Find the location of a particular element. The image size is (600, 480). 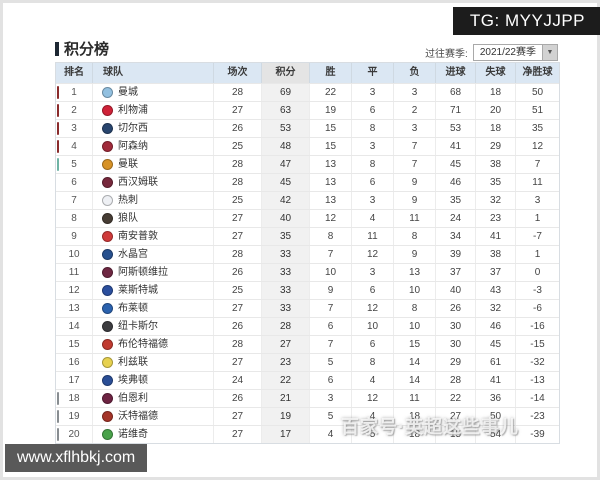

rank-cell: 5 is located at coordinates (74, 164).